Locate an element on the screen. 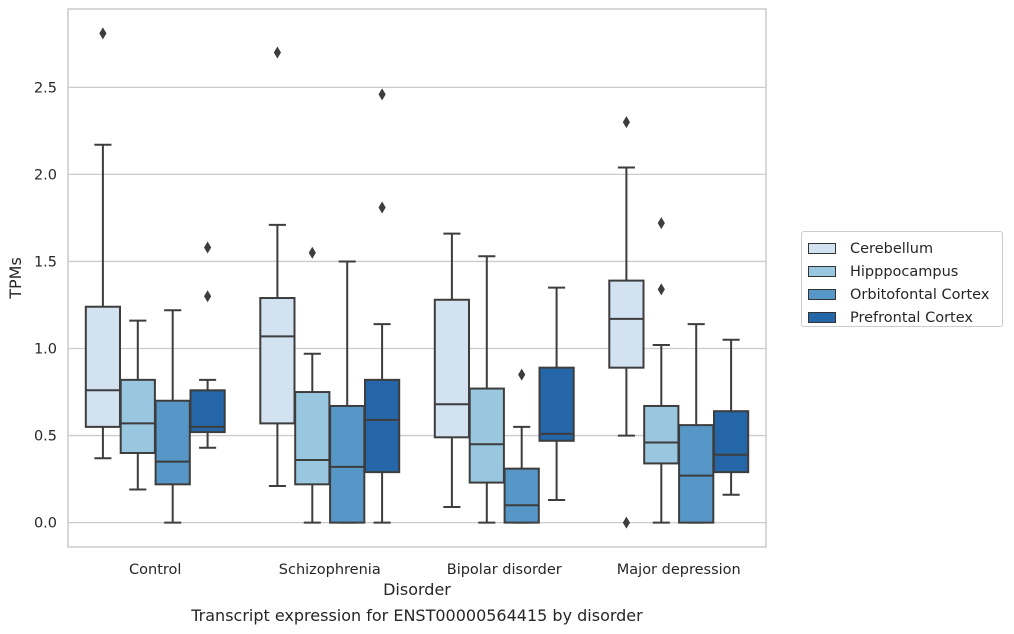 This screenshot has width=1014, height=634. y-tick-label: 1.0 is located at coordinates (45, 350).